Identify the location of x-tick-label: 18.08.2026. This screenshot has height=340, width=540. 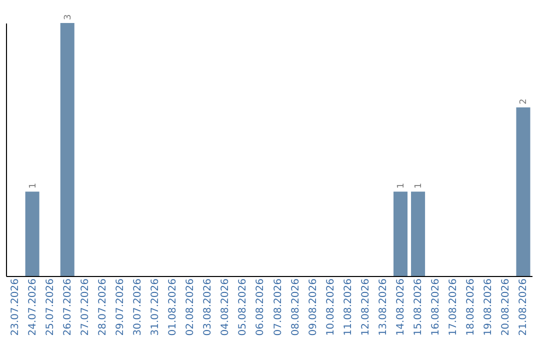
(471, 307).